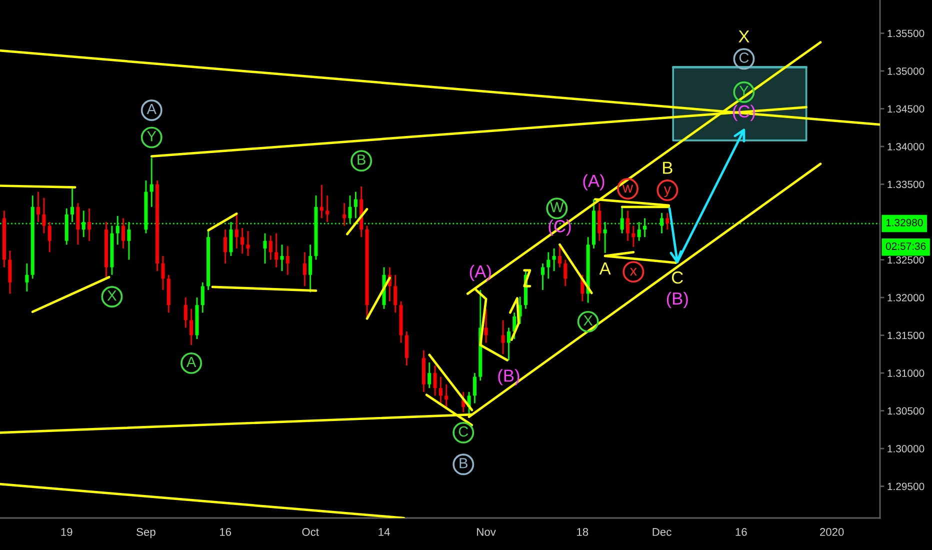 The height and width of the screenshot is (550, 932). I want to click on annotation: A, so click(605, 268).